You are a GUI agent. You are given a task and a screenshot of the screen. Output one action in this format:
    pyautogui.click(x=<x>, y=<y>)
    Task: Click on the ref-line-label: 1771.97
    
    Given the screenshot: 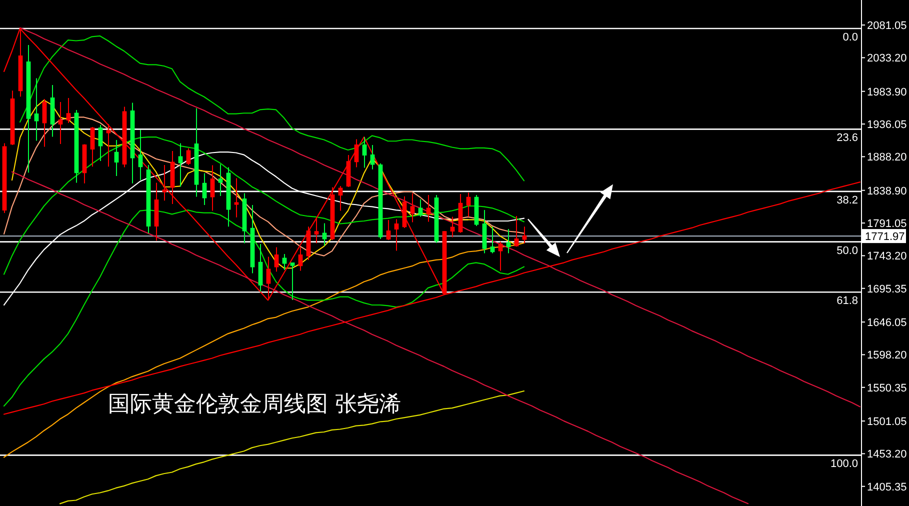 What is the action you would take?
    pyautogui.click(x=885, y=237)
    